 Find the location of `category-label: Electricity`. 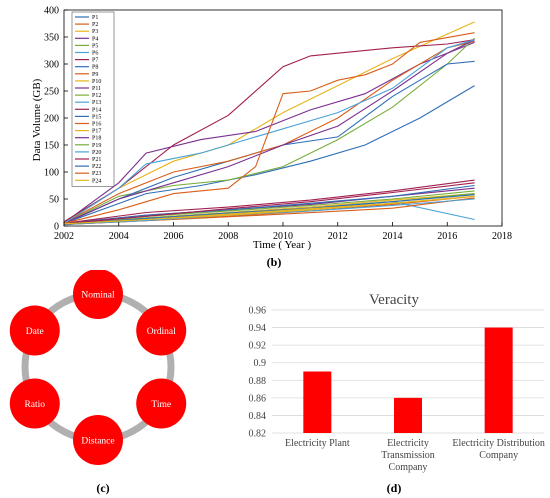

category-label: Electricity is located at coordinates (408, 443).